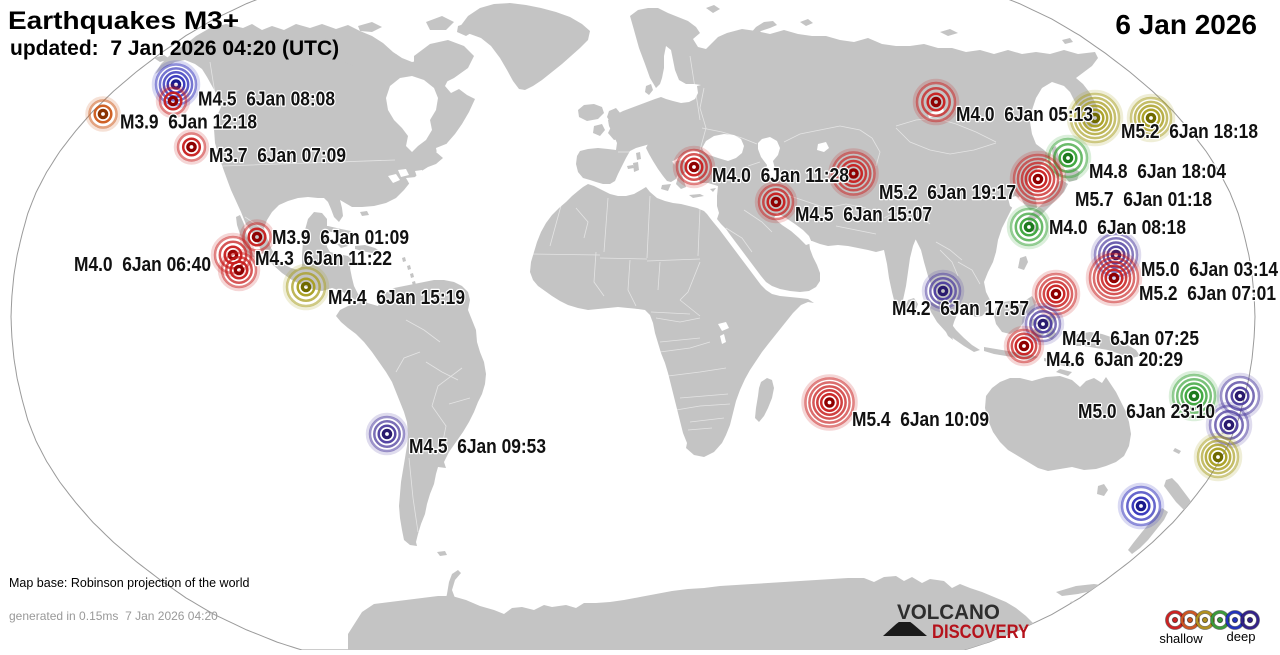 The height and width of the screenshot is (655, 1280). I want to click on svg-text: M4.4 6Jan 07:25, so click(1130, 338).